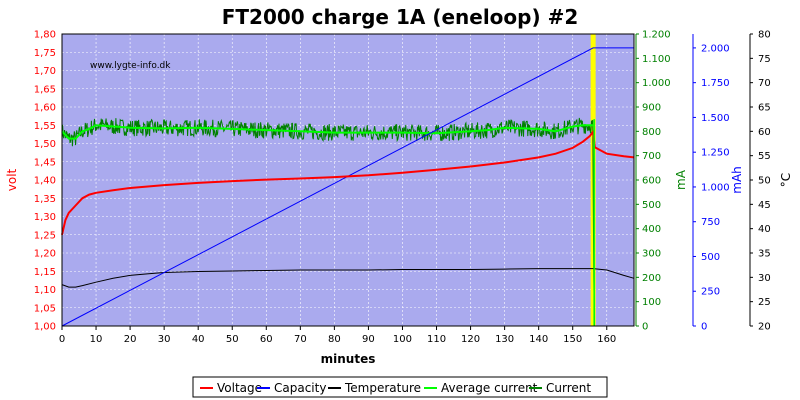  What do you see at coordinates (368, 339) in the screenshot?
I see `x-tick-label: 90` at bounding box center [368, 339].